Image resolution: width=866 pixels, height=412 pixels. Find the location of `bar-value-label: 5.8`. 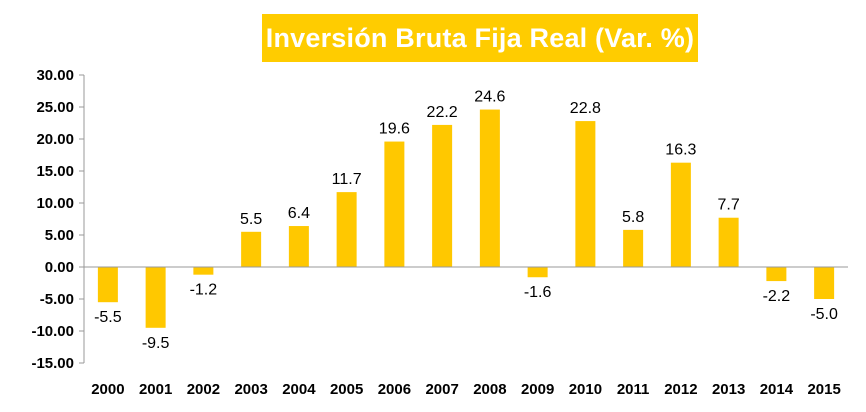

bar-value-label: 5.8 is located at coordinates (633, 217).